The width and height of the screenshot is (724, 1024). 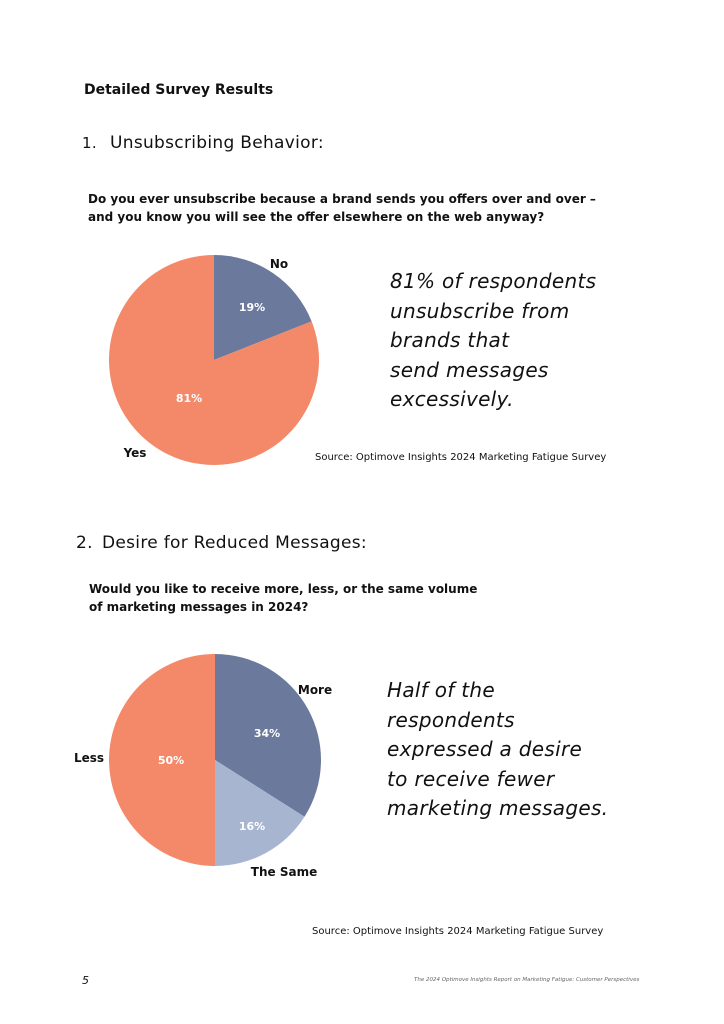 I want to click on value-label-more: 34%, so click(x=267, y=733).